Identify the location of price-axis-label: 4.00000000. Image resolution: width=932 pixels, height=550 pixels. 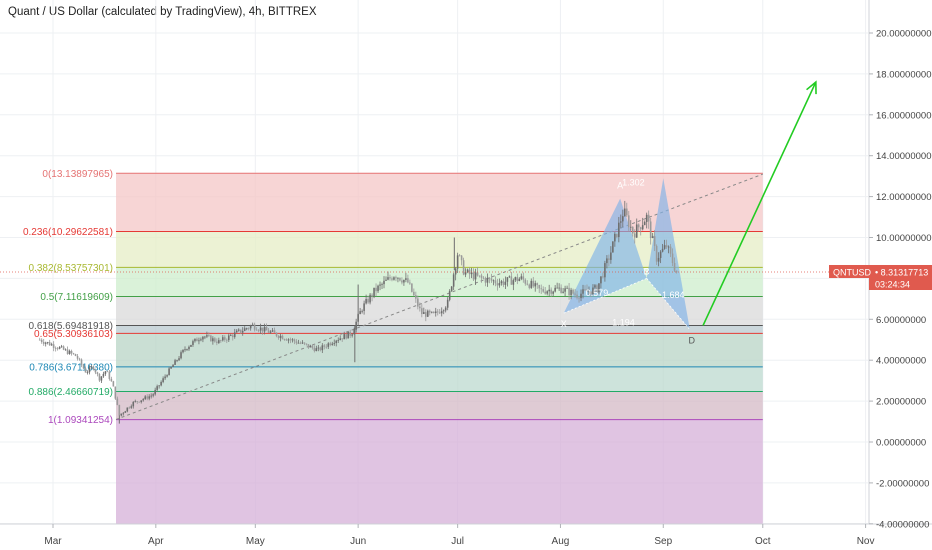
(901, 361).